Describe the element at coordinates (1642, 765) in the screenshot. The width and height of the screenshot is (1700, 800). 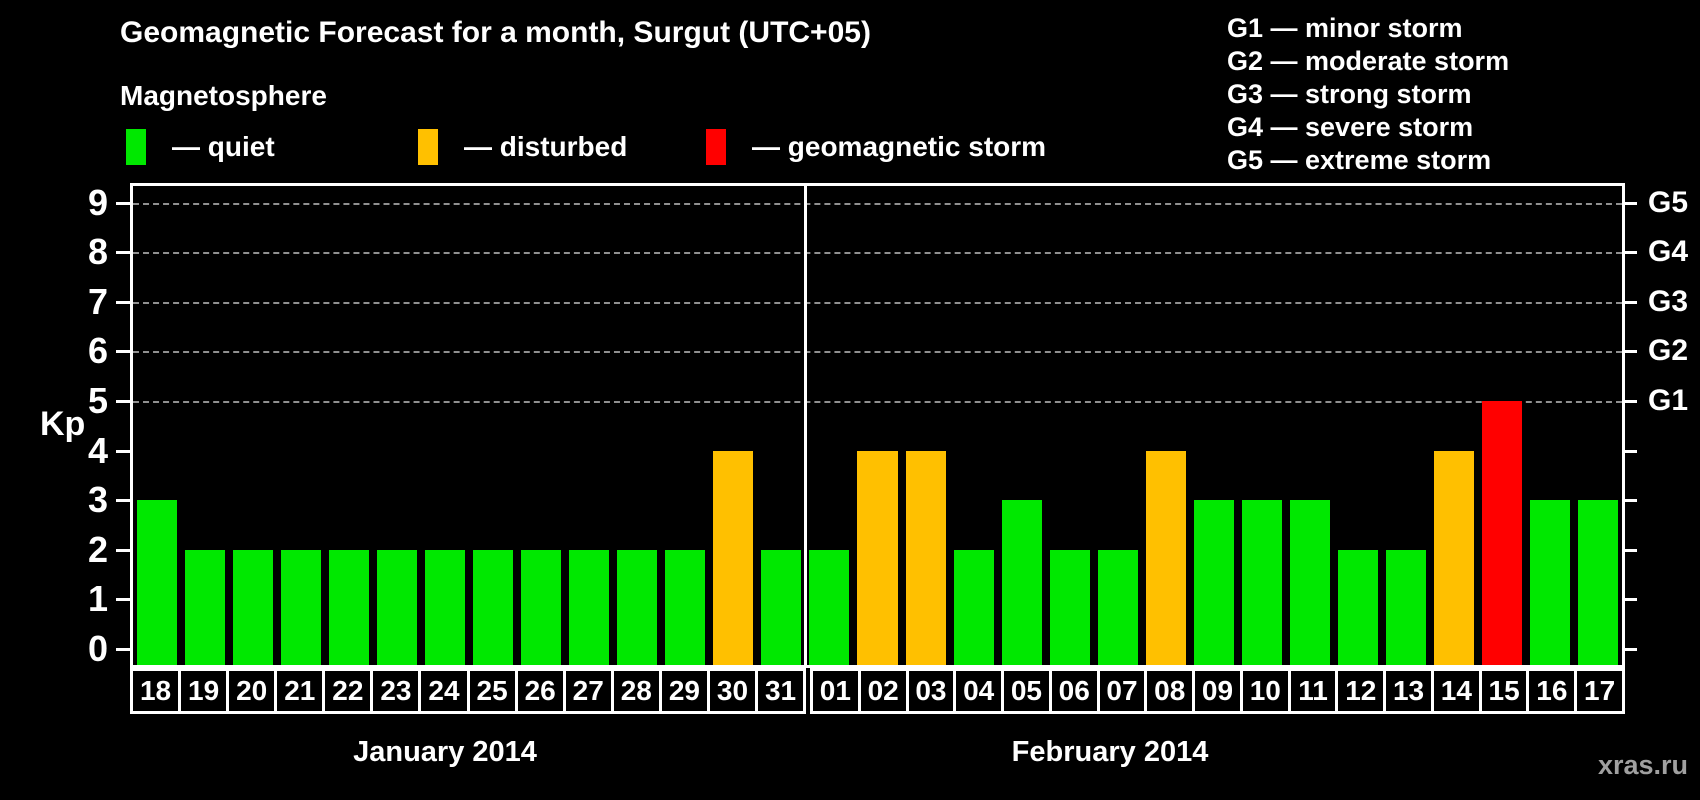
I see `watermark: xras.ru` at that location.